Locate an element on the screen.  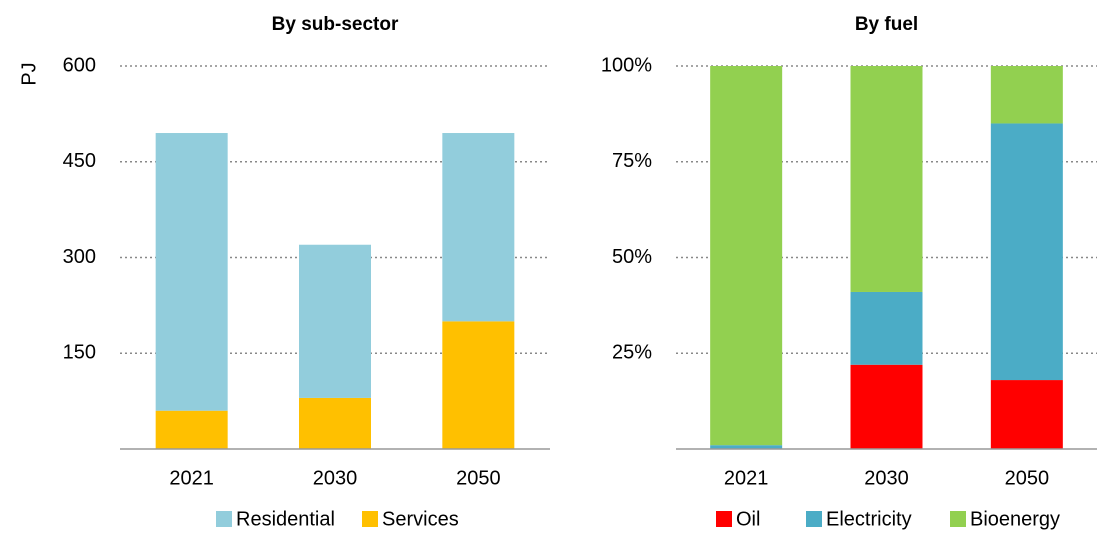
legend-label: Residential is located at coordinates (285, 519).